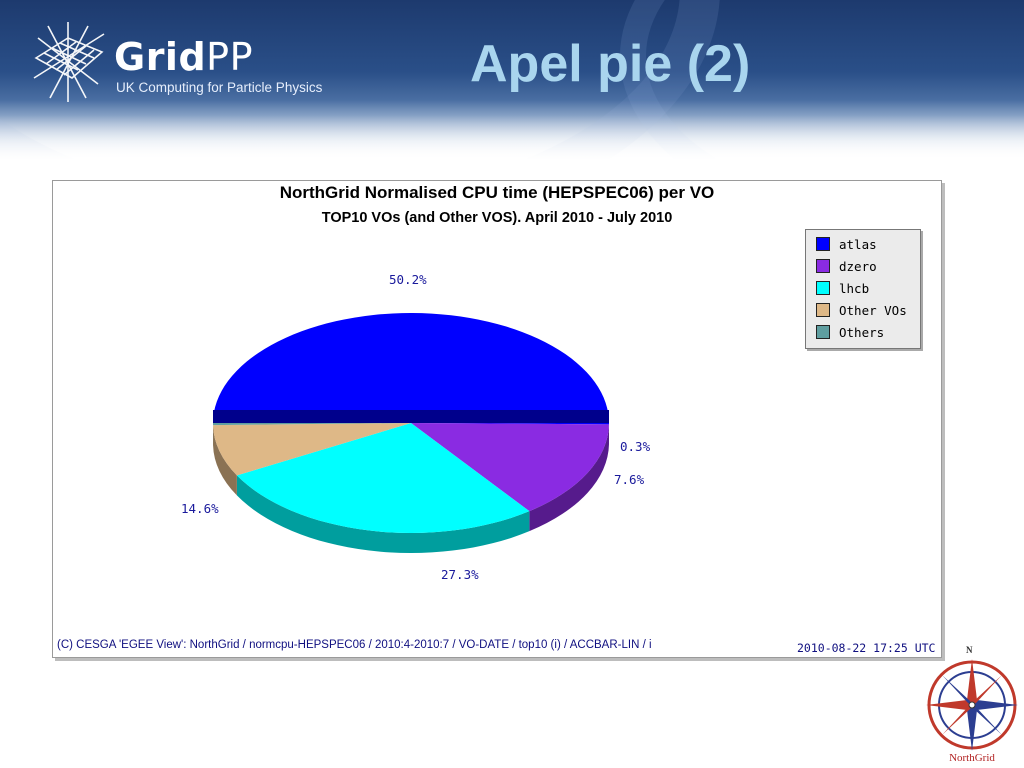 The width and height of the screenshot is (1024, 768). I want to click on legend-item-dzero: dzero, so click(846, 266).